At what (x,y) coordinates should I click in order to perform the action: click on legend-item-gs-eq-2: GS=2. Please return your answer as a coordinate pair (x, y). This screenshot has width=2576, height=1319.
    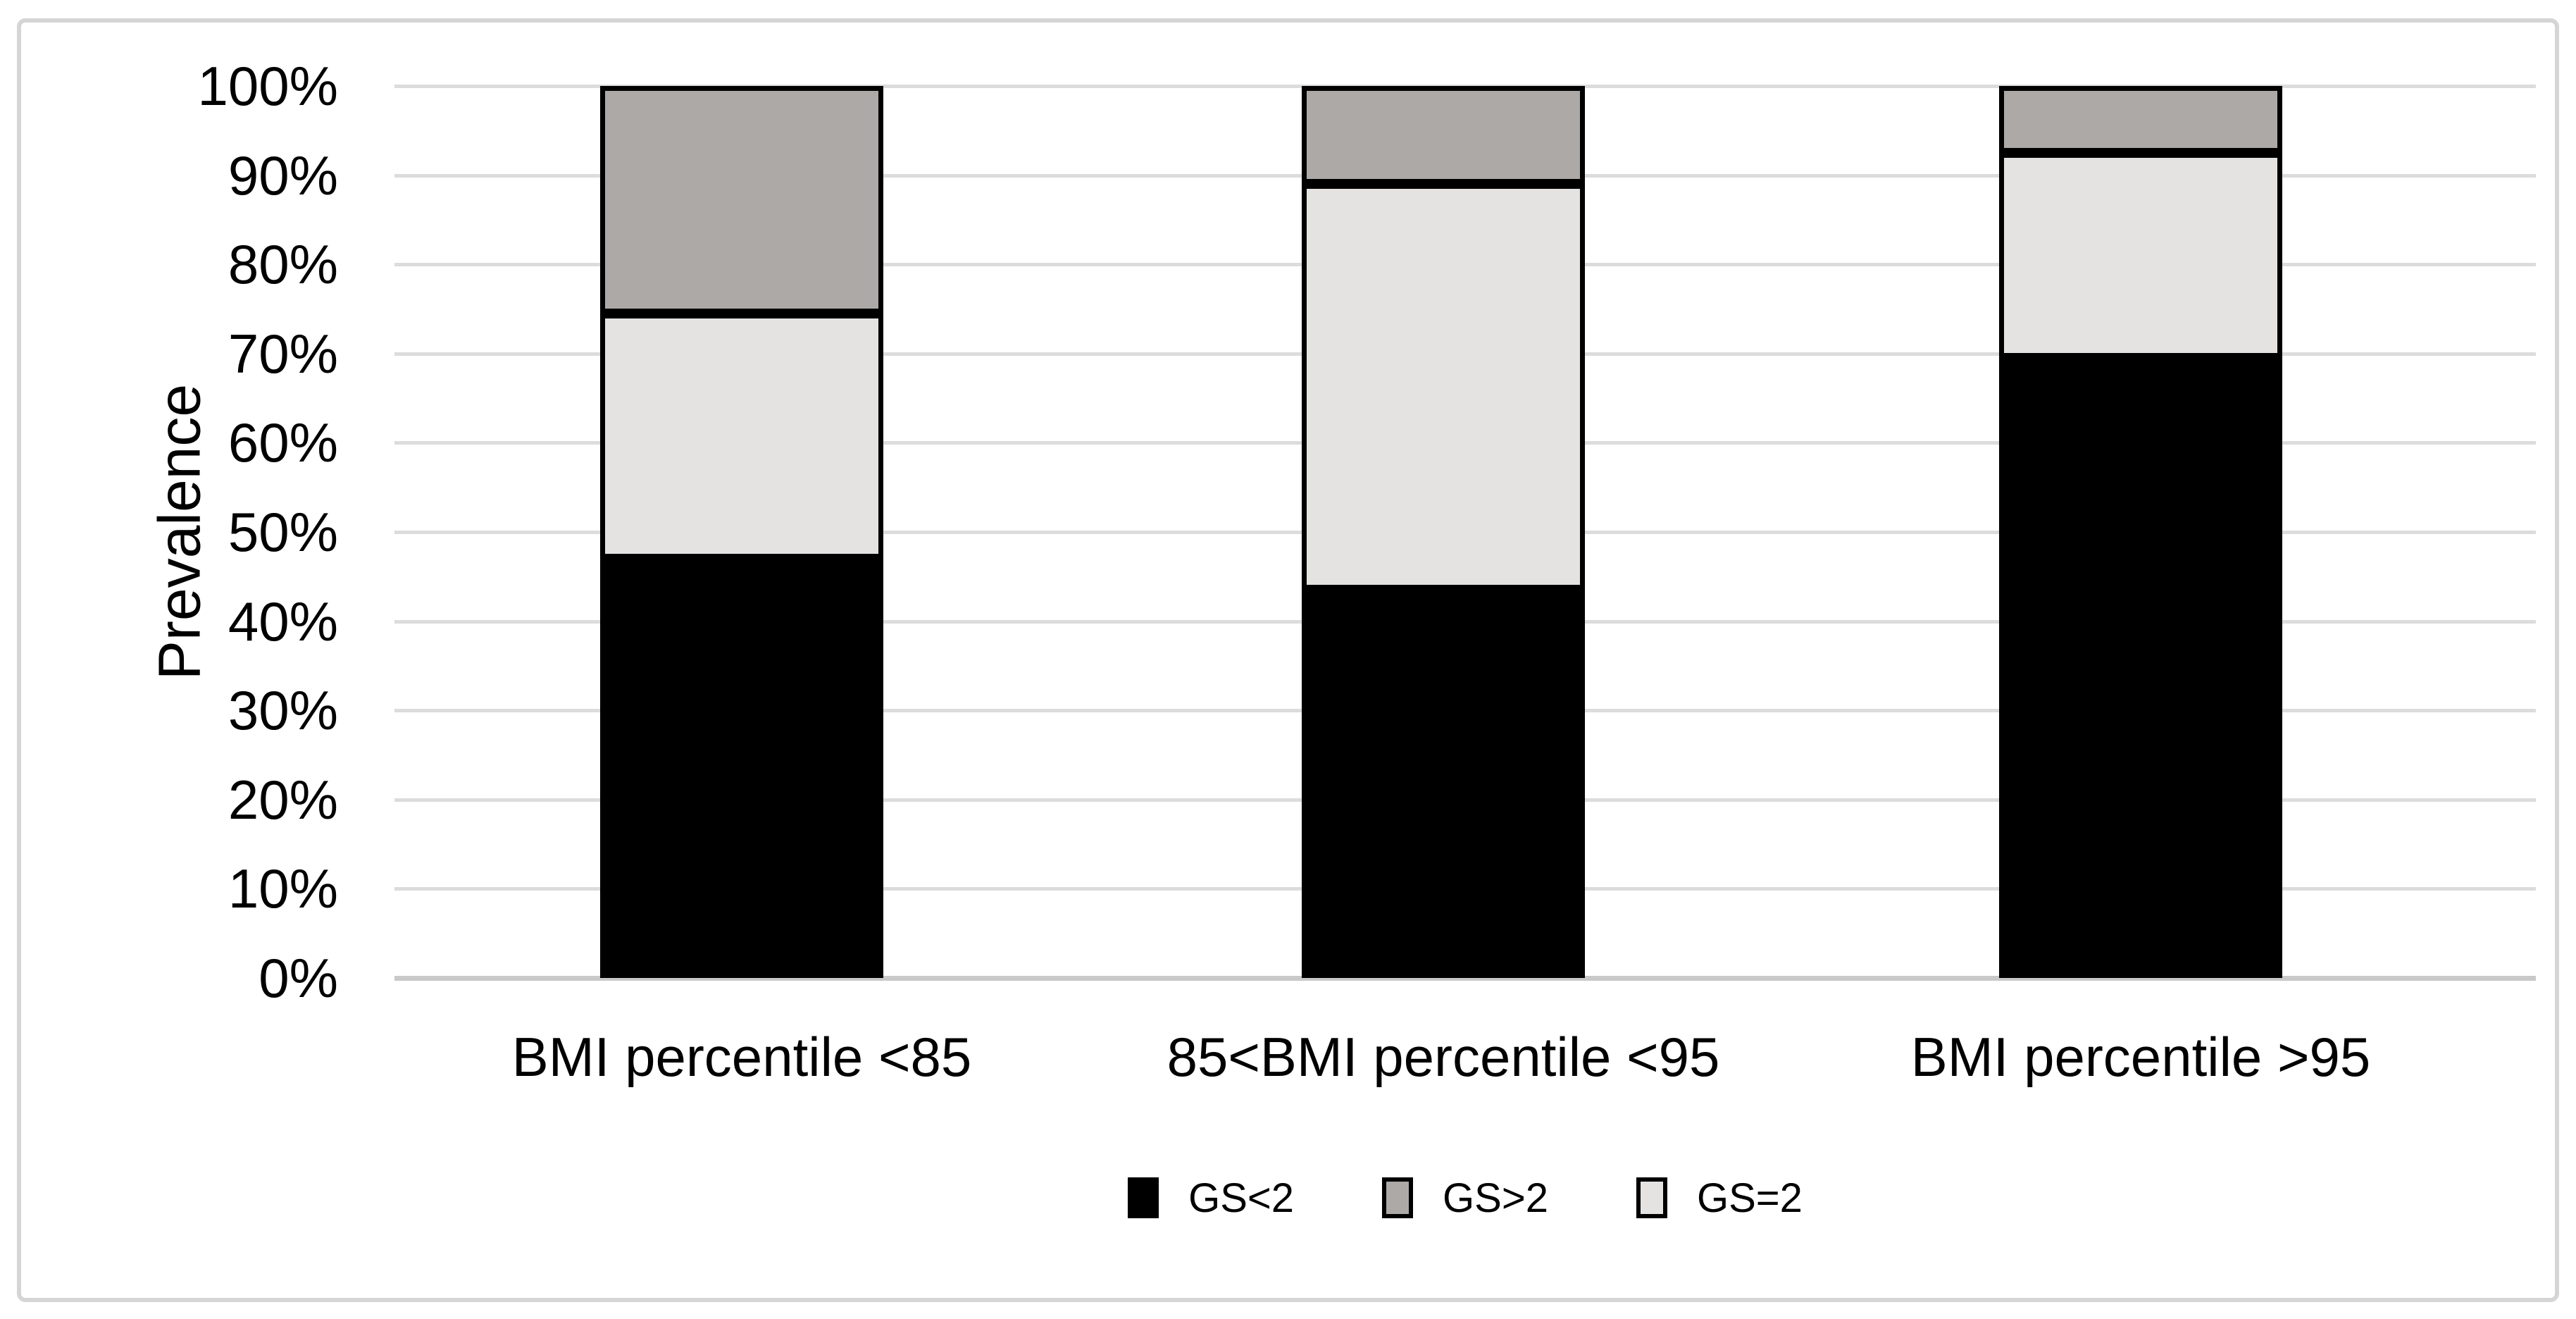
    Looking at the image, I should click on (1719, 1198).